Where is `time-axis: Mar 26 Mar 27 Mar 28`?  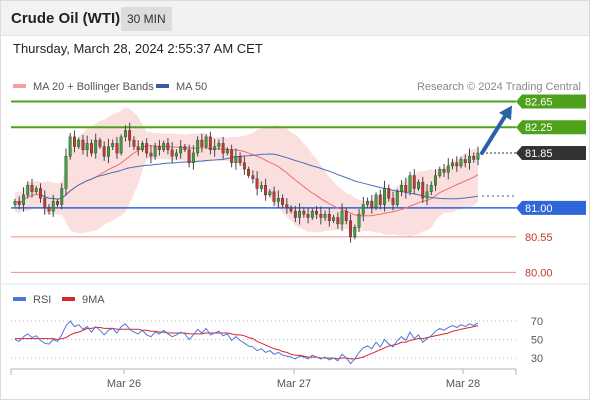 time-axis: Mar 26 Mar 27 Mar 28 is located at coordinates (293, 379).